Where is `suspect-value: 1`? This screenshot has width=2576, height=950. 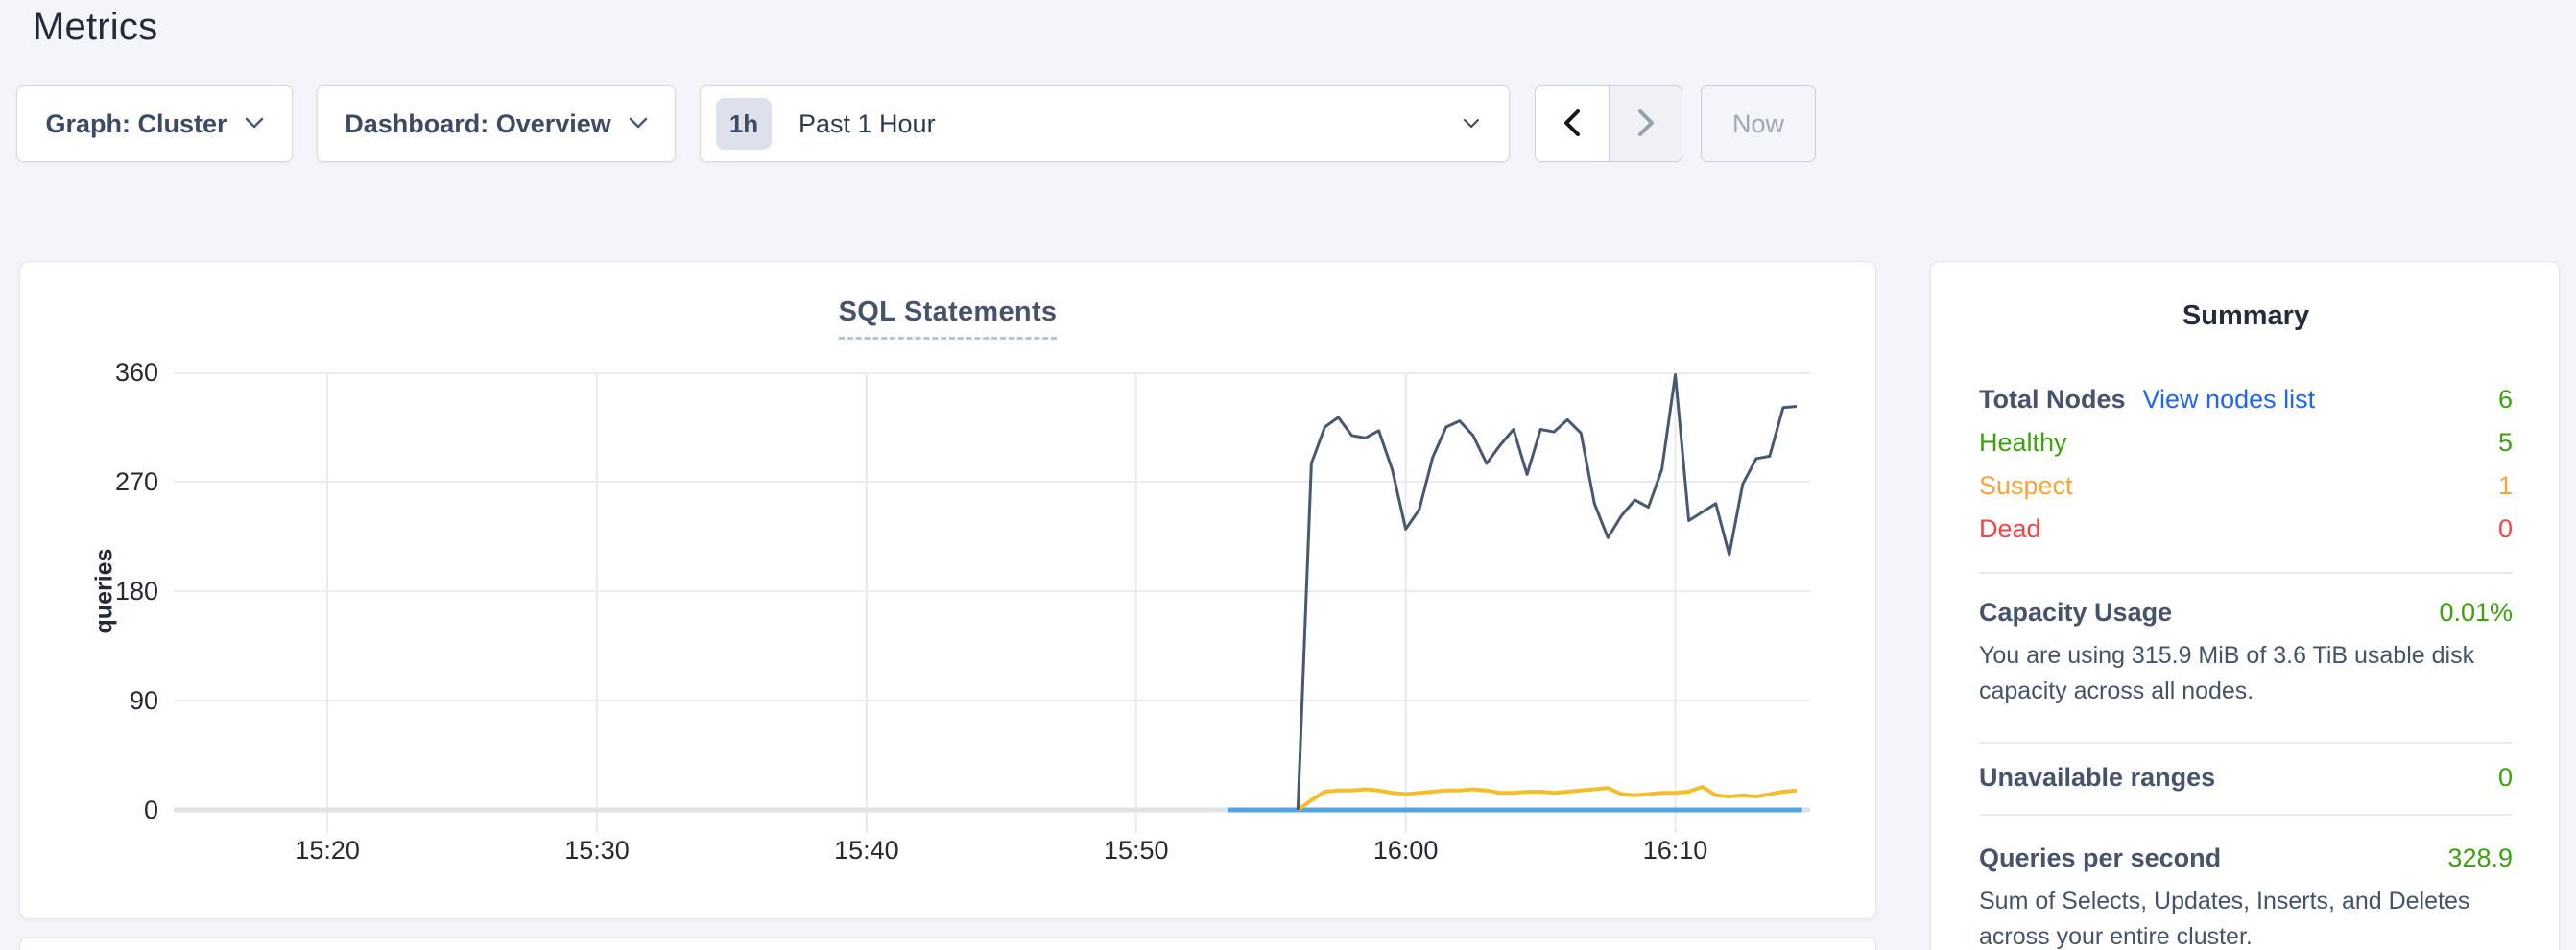 suspect-value: 1 is located at coordinates (2505, 485).